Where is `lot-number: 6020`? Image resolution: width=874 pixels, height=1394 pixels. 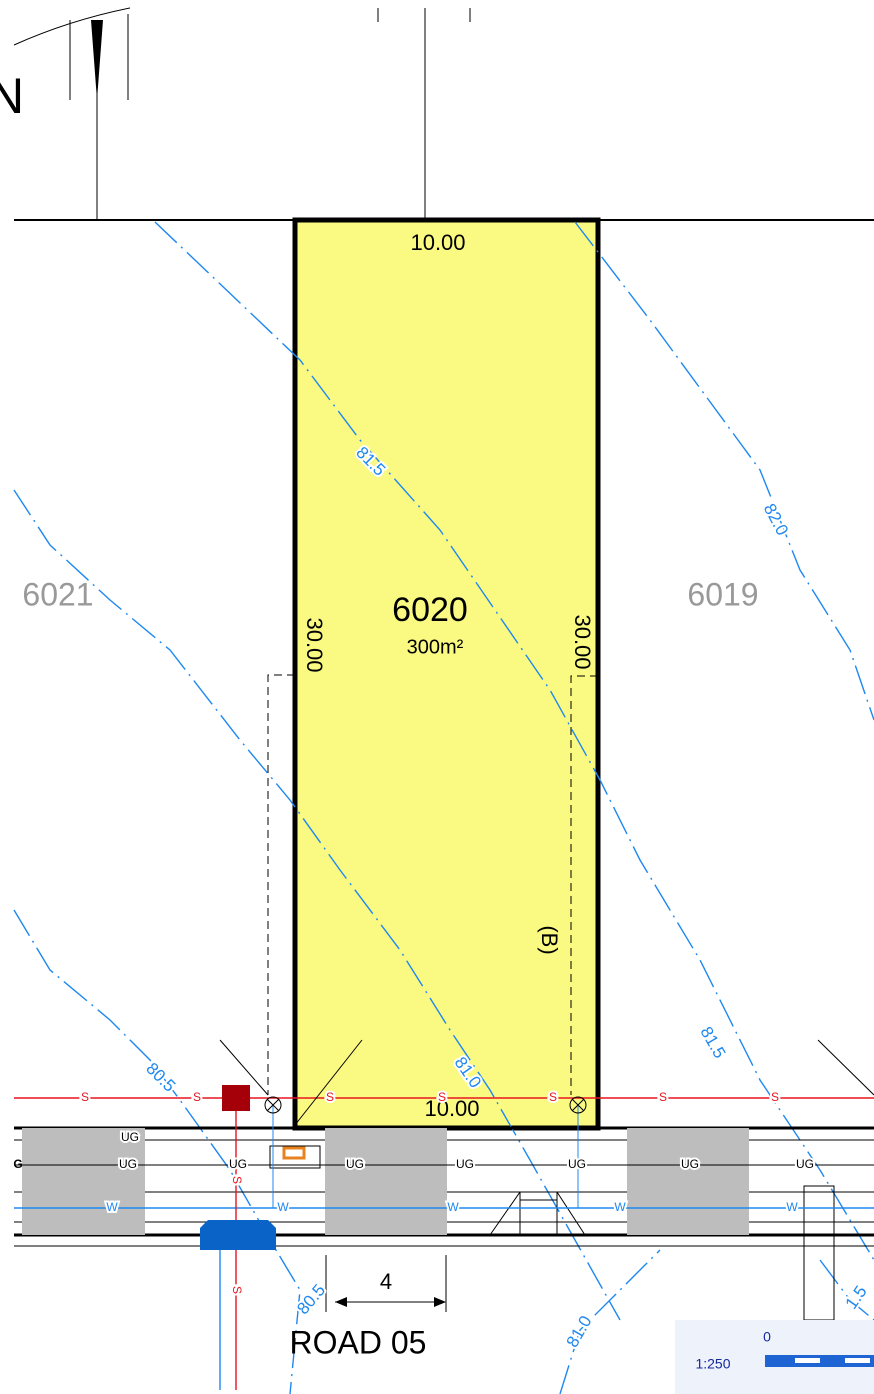 lot-number: 6020 is located at coordinates (430, 610).